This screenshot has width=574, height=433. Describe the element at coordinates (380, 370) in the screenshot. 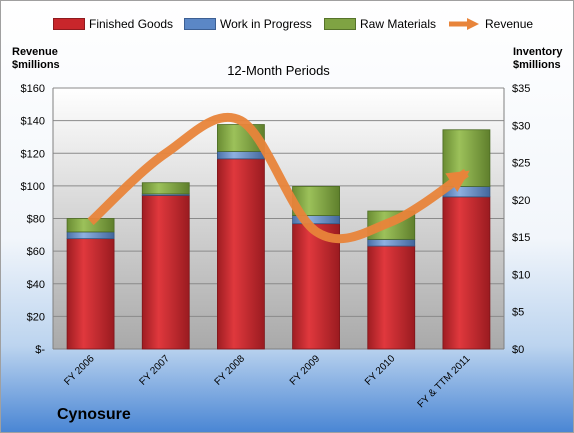

I see `x-axis-tick-label: FY 2010` at that location.